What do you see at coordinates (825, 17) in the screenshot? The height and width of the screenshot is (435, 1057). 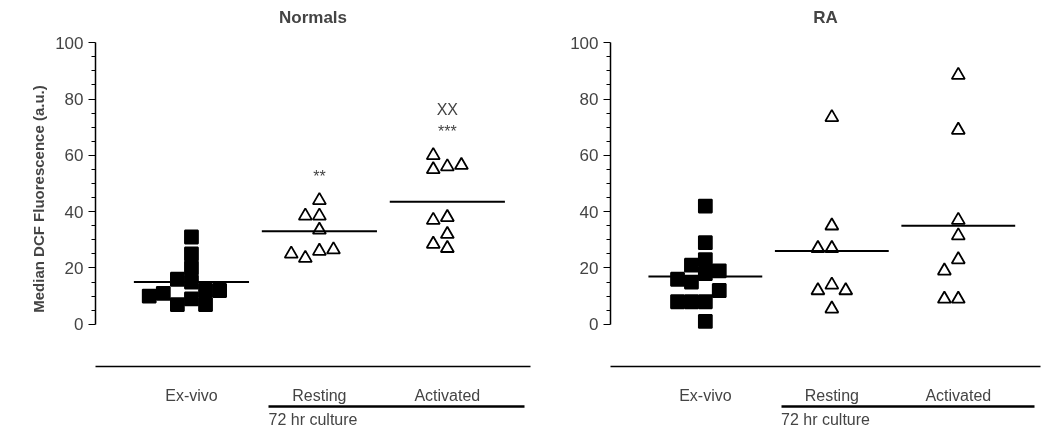 I see `chart-title: RA` at bounding box center [825, 17].